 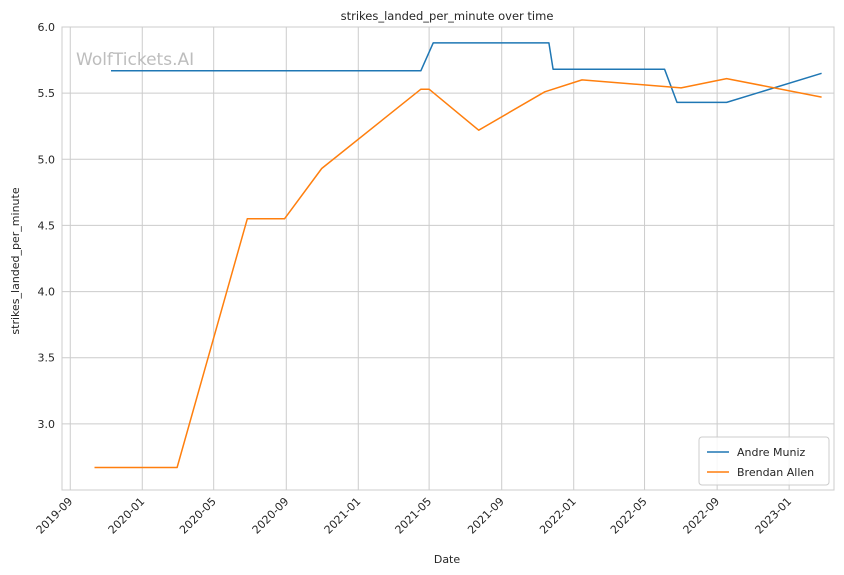 What do you see at coordinates (47, 27) in the screenshot?
I see `y-tick-label: 6.0` at bounding box center [47, 27].